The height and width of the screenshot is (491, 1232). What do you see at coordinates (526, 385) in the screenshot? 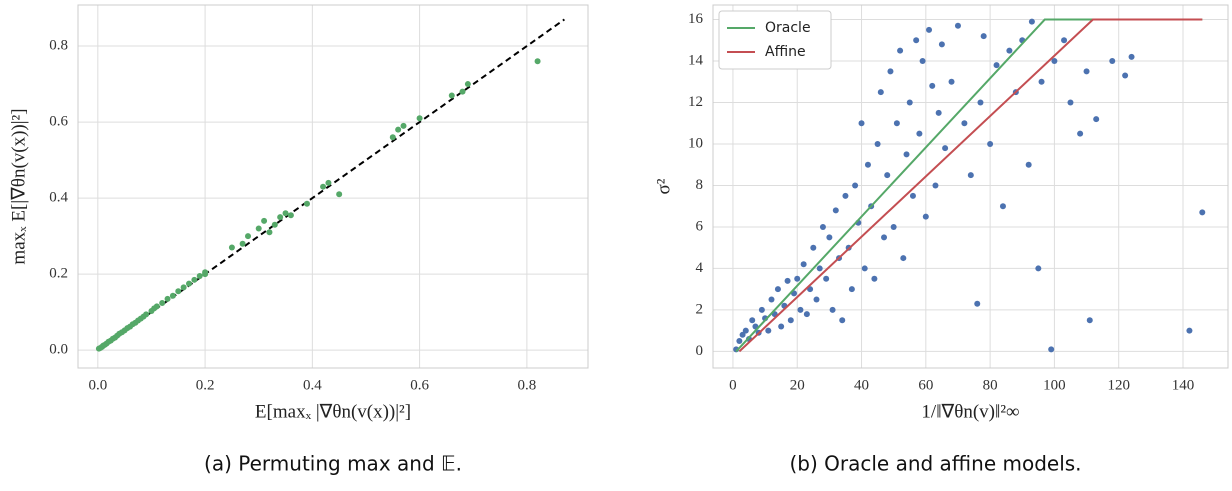
I see `x-tick-label: 0.8` at bounding box center [526, 385].